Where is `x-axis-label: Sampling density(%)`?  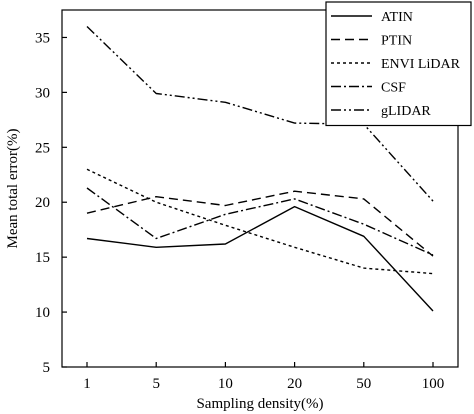
x-axis-label: Sampling density(%) is located at coordinates (259, 404).